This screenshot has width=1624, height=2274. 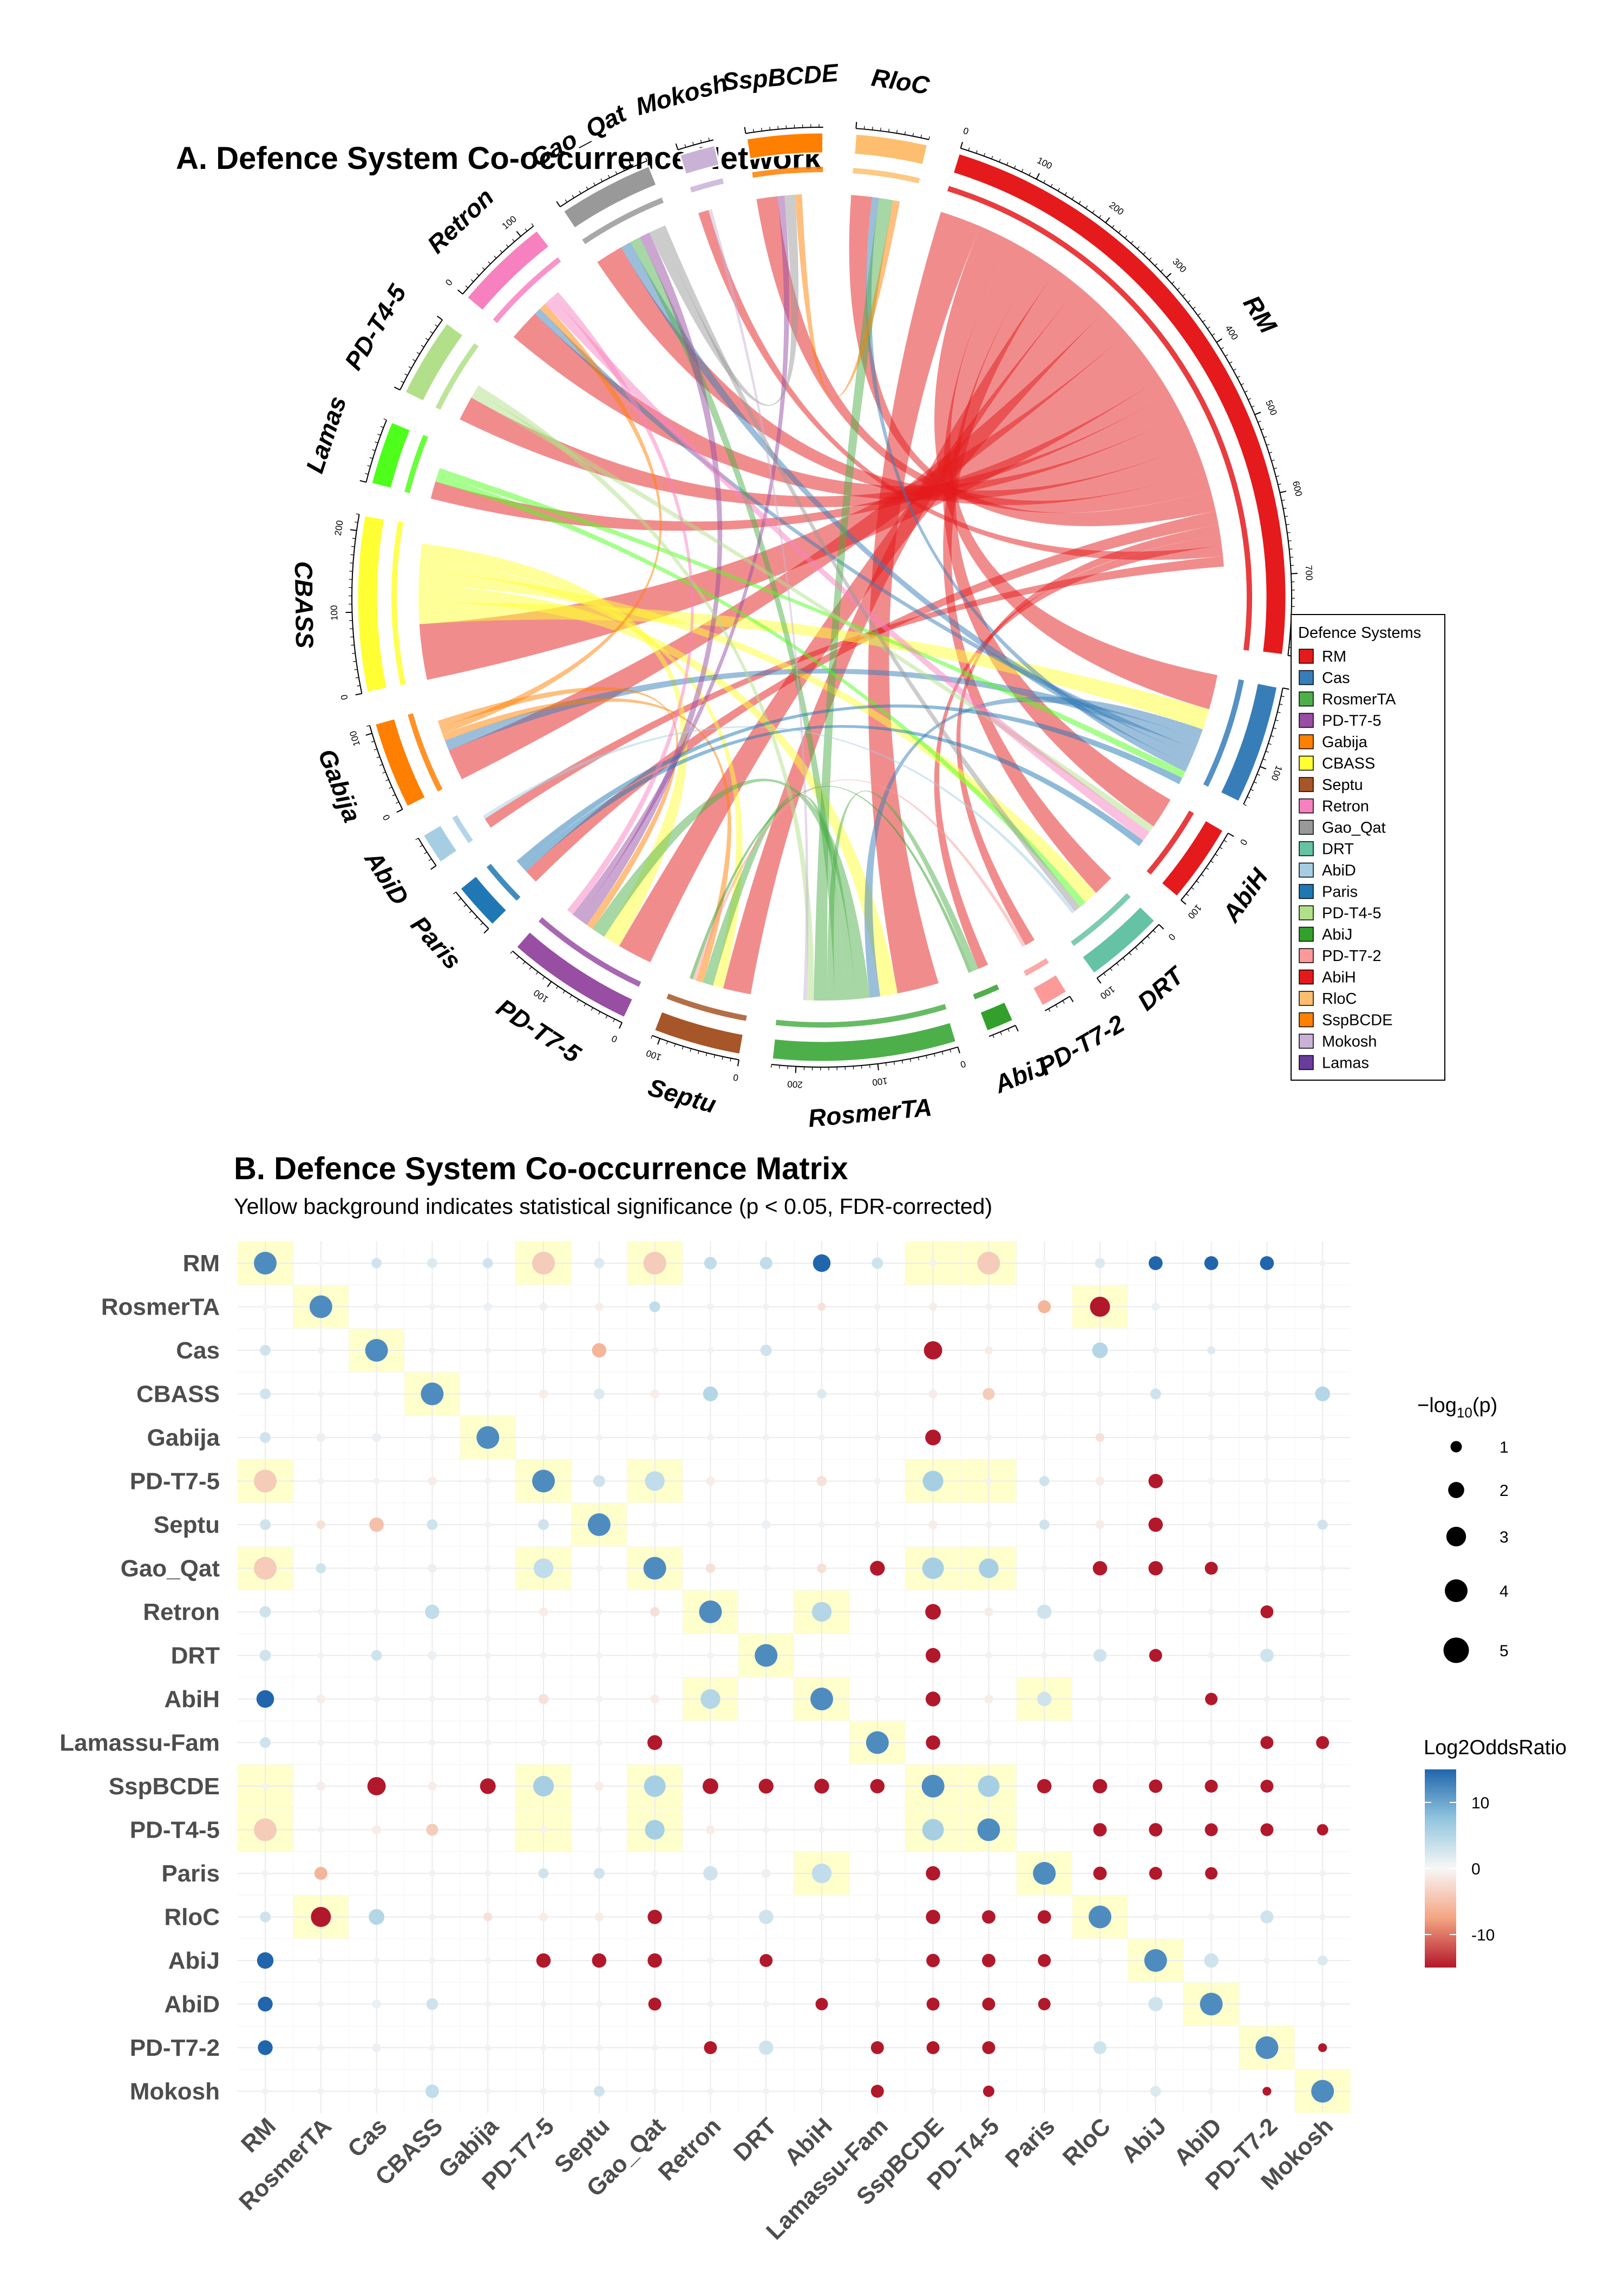 What do you see at coordinates (986, 992) in the screenshot?
I see `sector-band-abij` at bounding box center [986, 992].